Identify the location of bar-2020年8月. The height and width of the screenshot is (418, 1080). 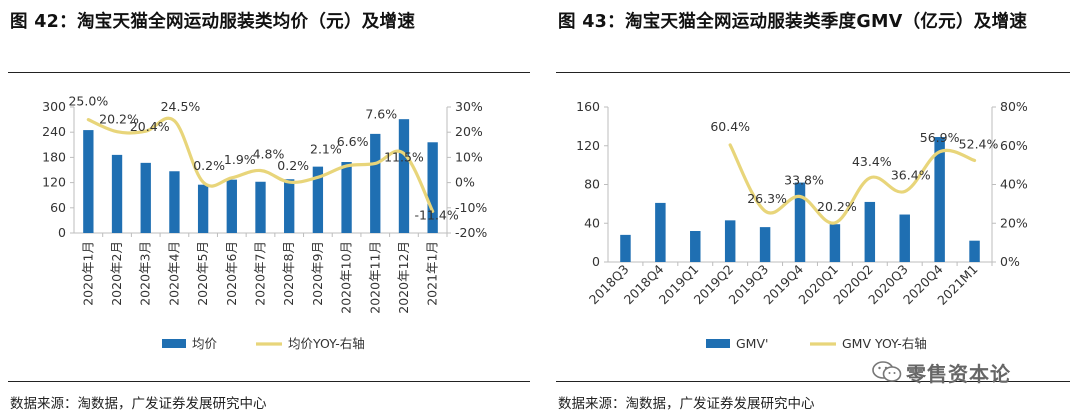
(289, 206).